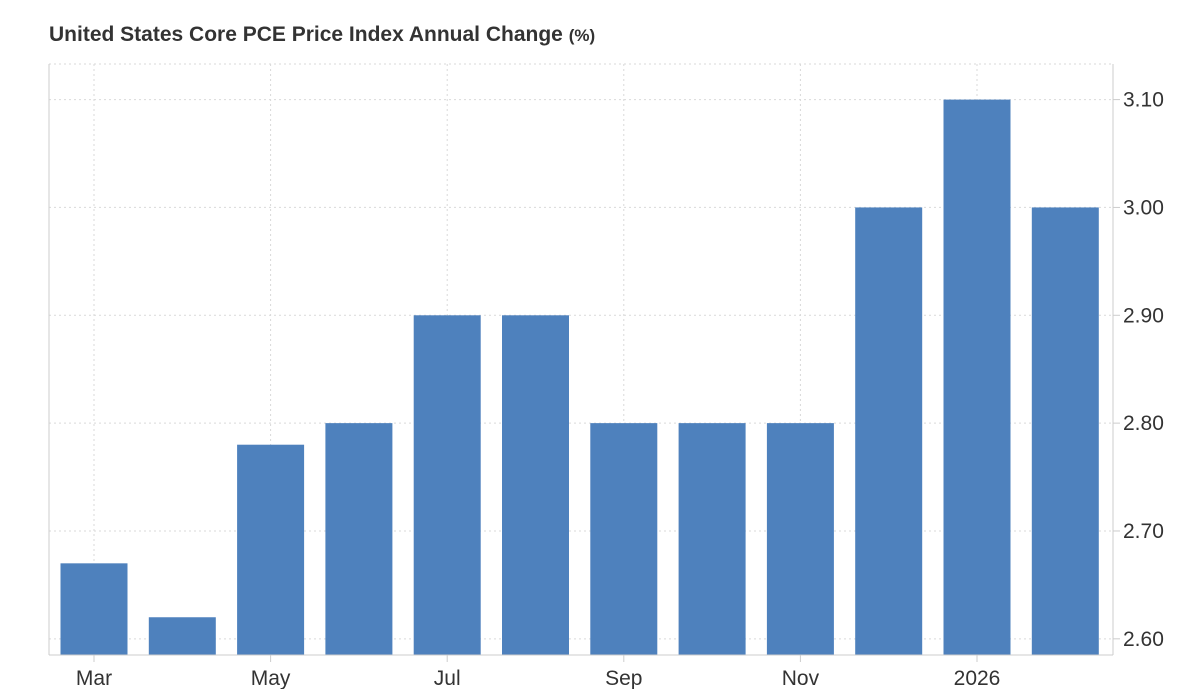  What do you see at coordinates (271, 678) in the screenshot?
I see `x-tick-label: May` at bounding box center [271, 678].